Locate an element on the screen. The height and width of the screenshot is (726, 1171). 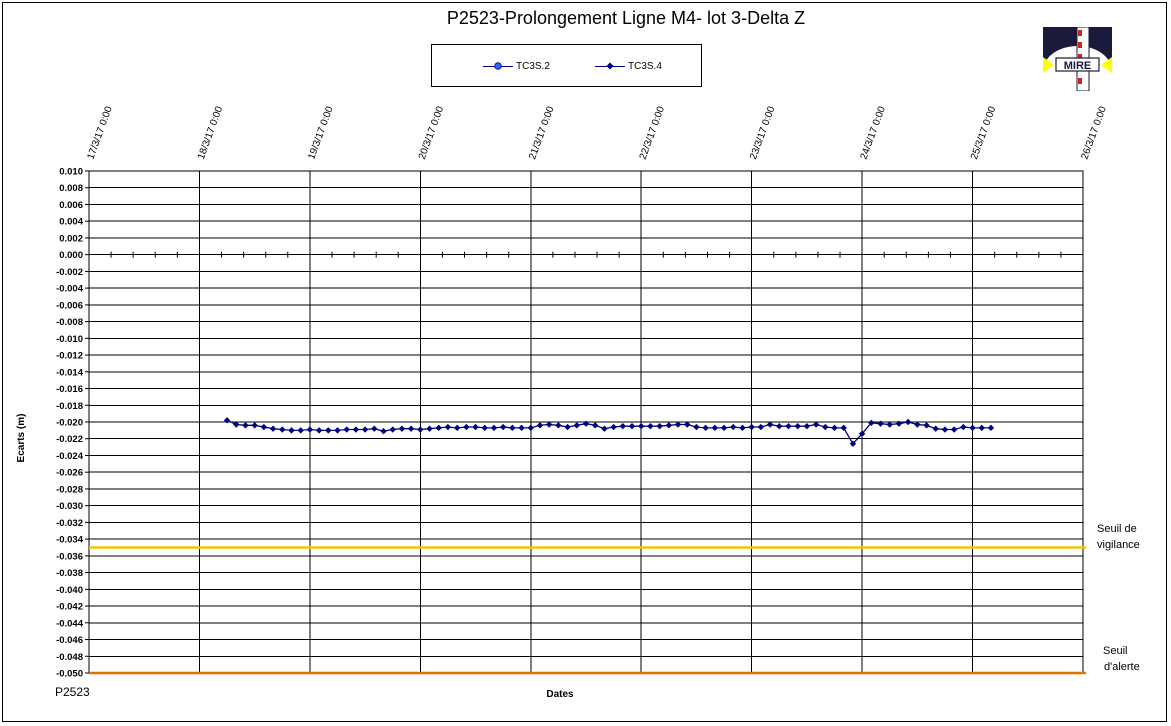
y-tick-label: 0.010 is located at coordinates (71, 172).